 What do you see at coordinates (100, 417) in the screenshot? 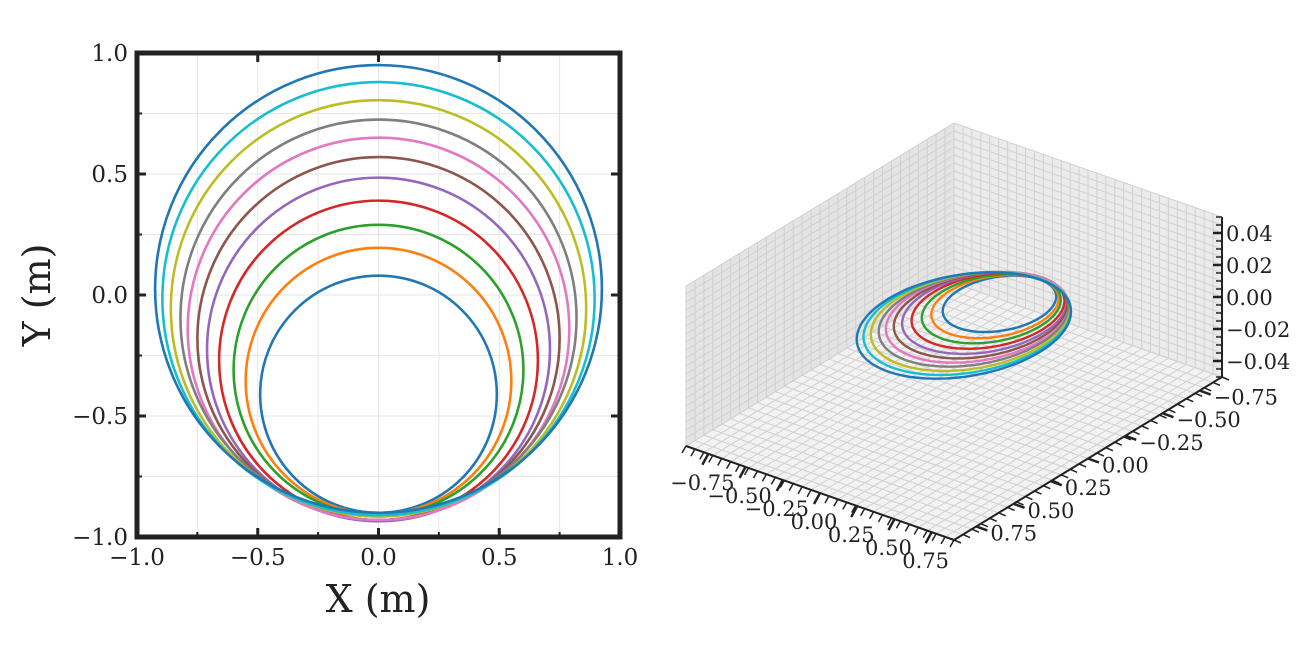
I see `y-tick-label: −0.5` at bounding box center [100, 417].